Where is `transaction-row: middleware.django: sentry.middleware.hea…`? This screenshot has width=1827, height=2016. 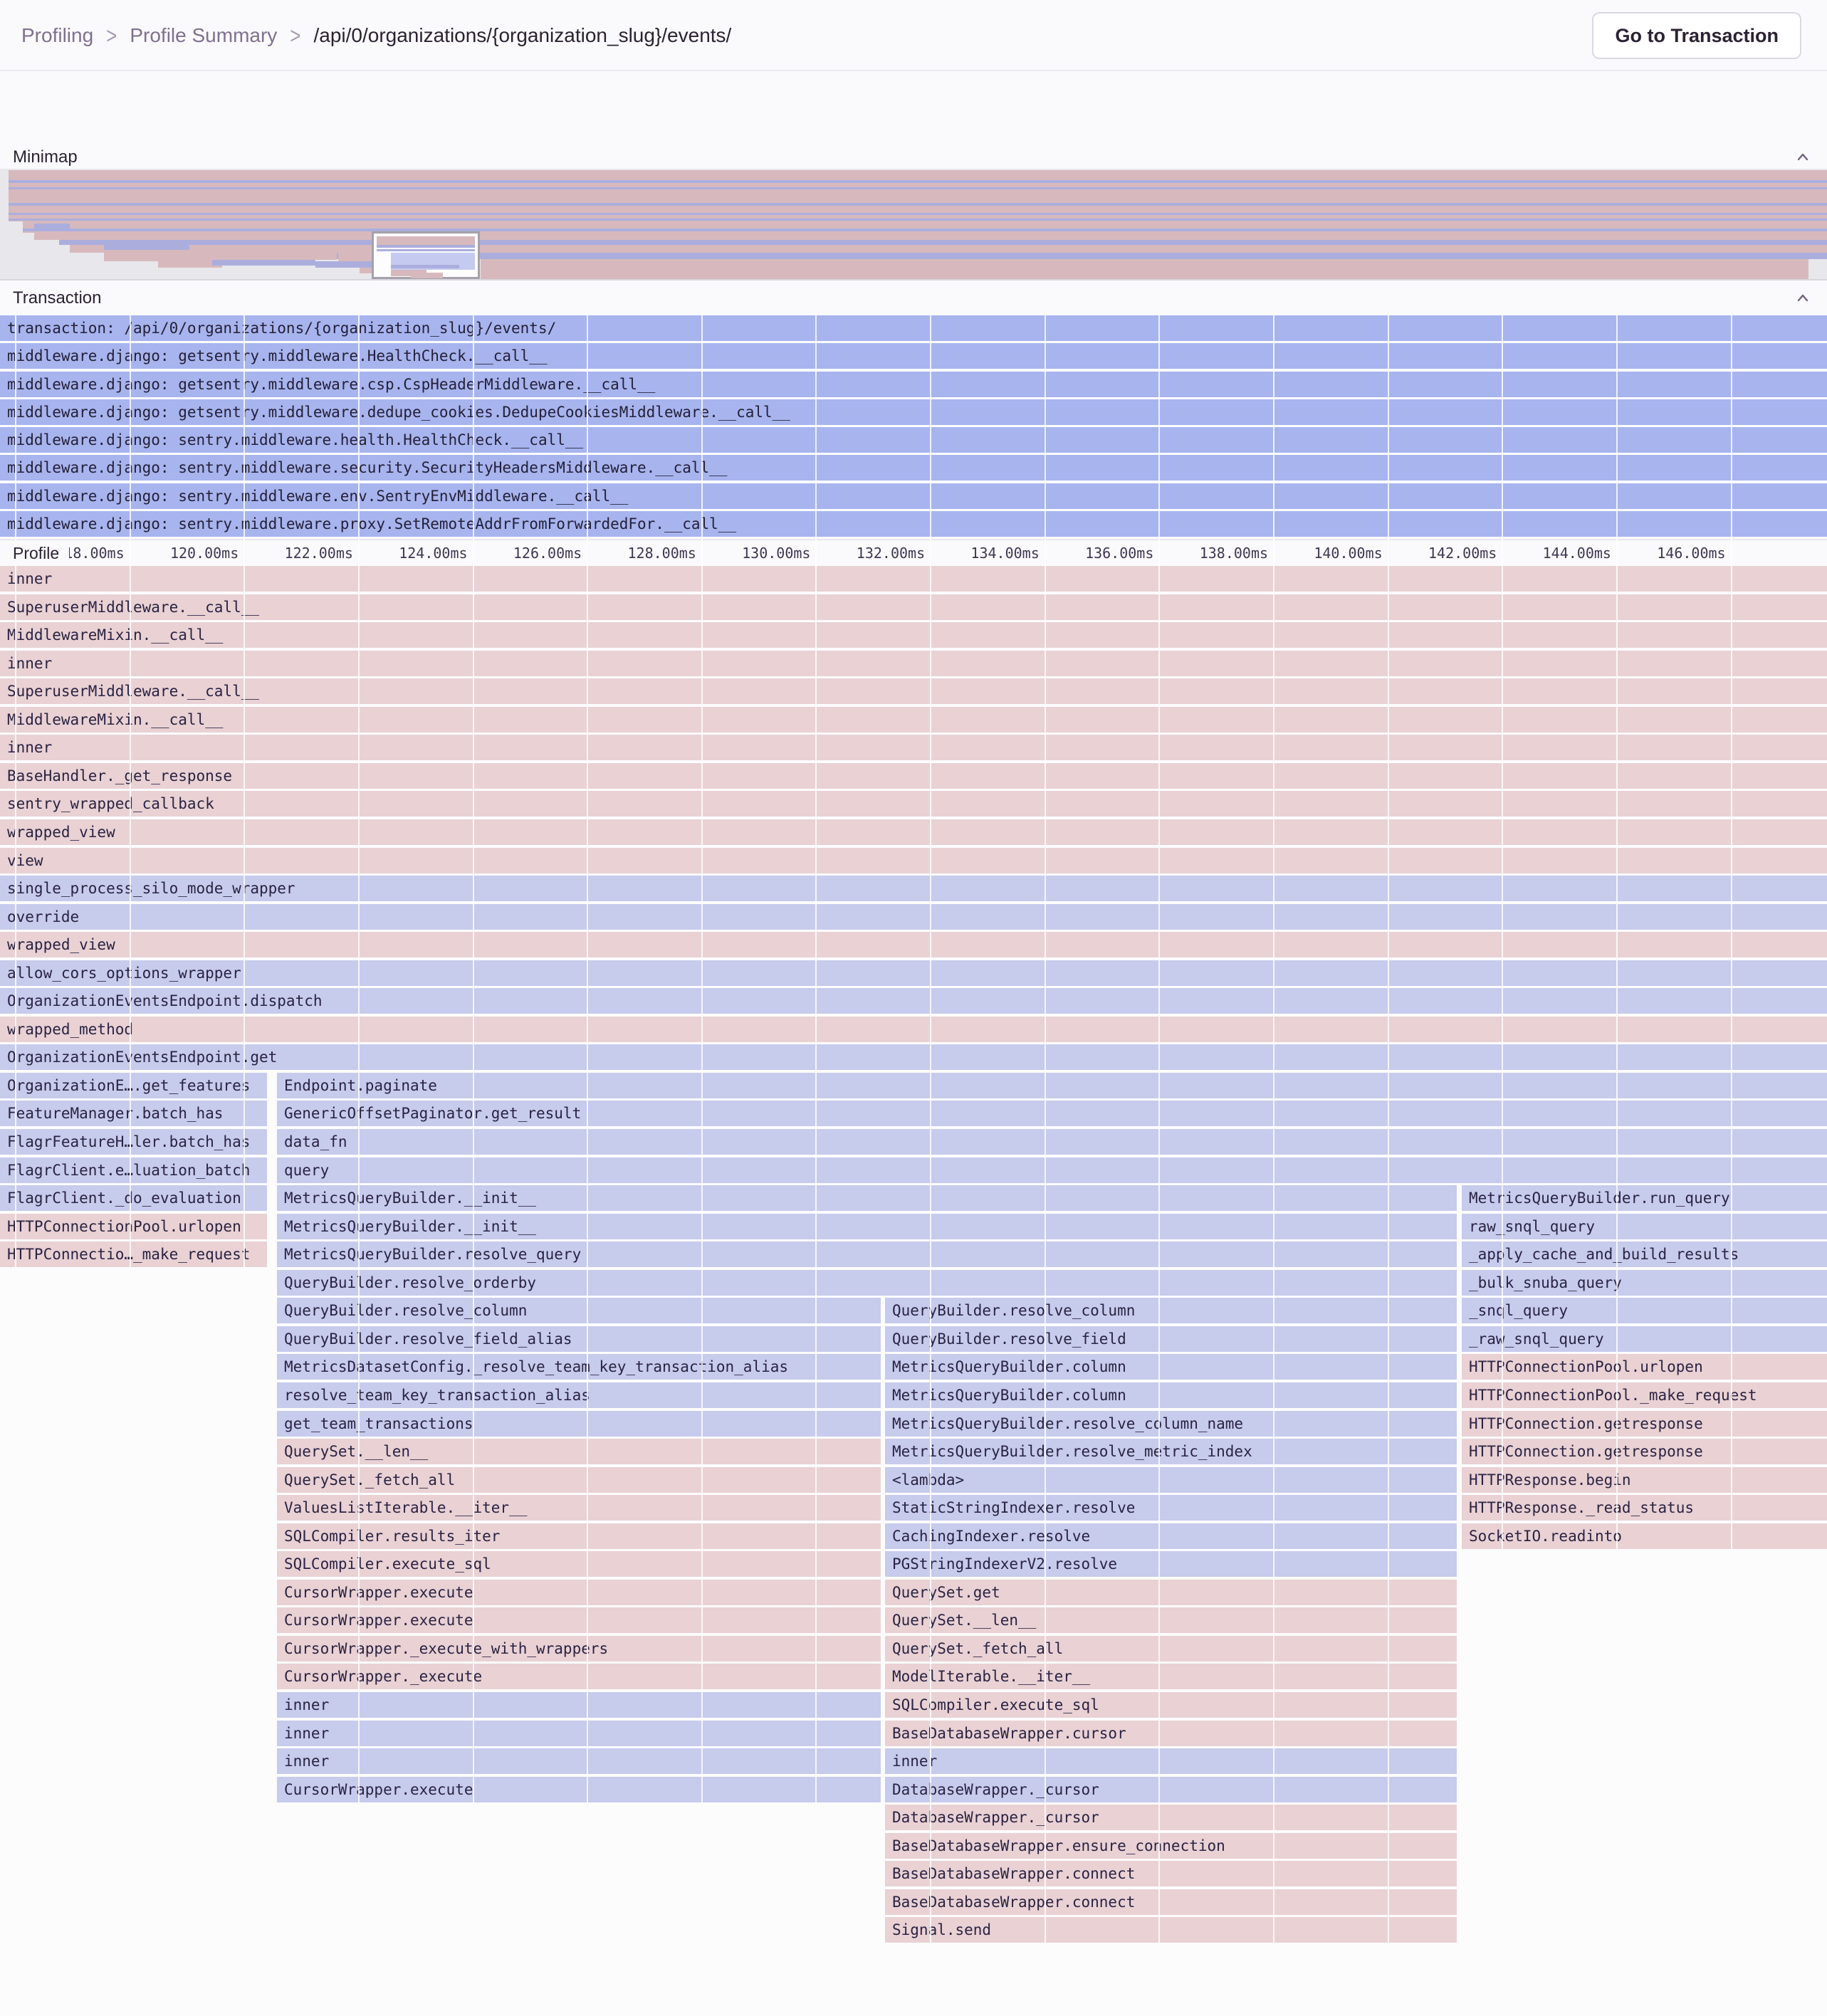 transaction-row: middleware.django: sentry.middleware.hea… is located at coordinates (913, 440).